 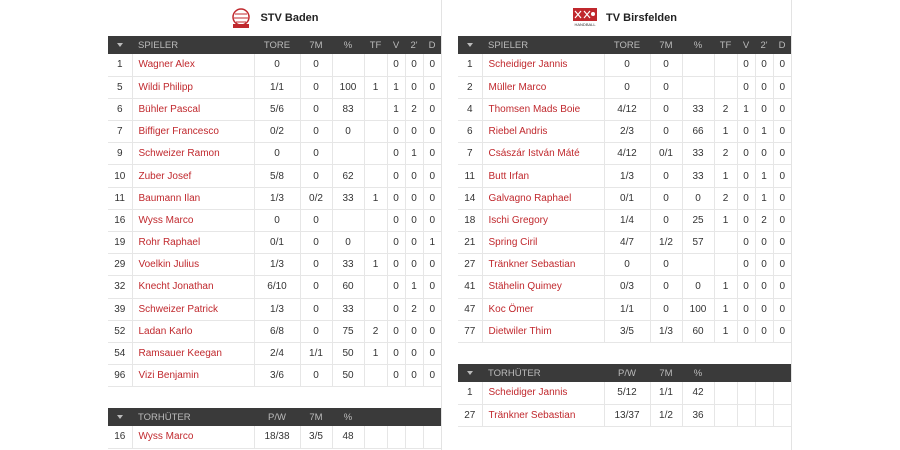 What do you see at coordinates (543, 309) in the screenshot?
I see `player-name-link: Koc Ömer` at bounding box center [543, 309].